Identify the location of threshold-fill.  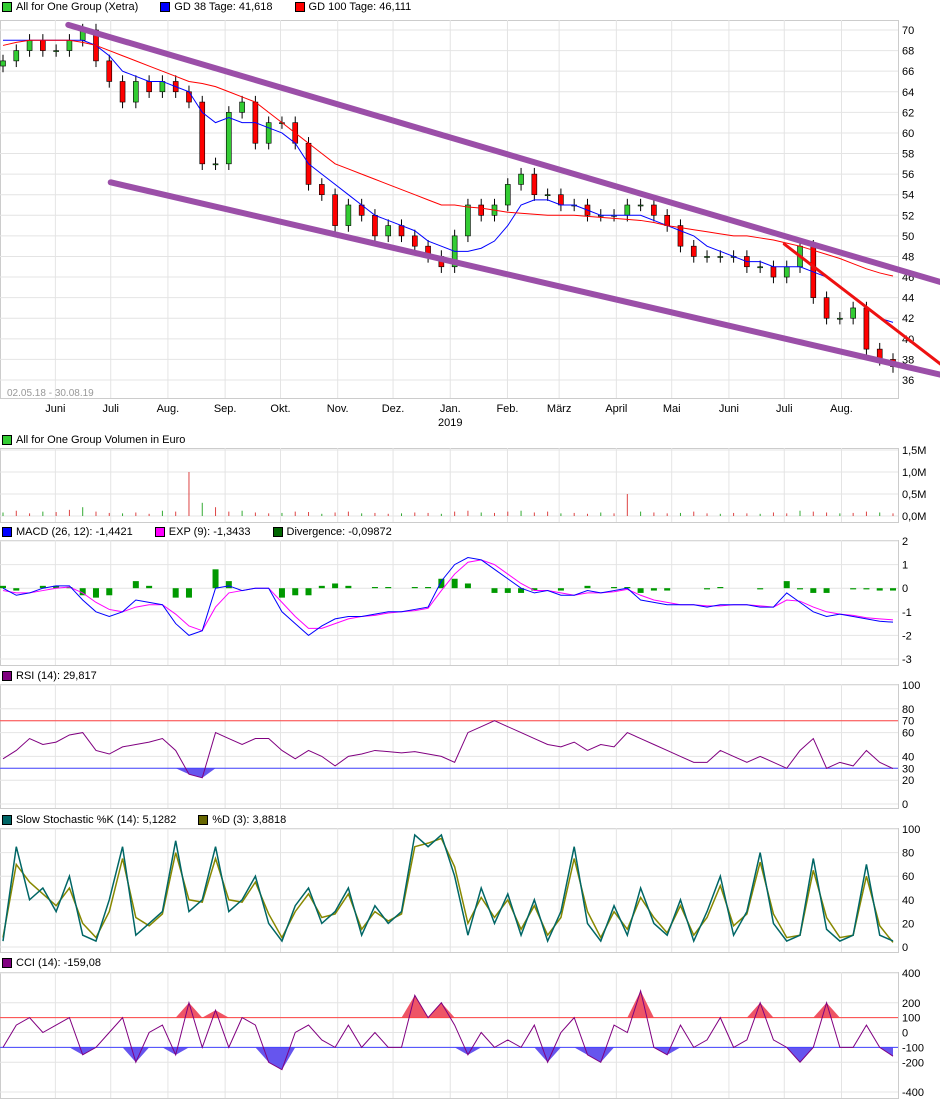
(448, 1004).